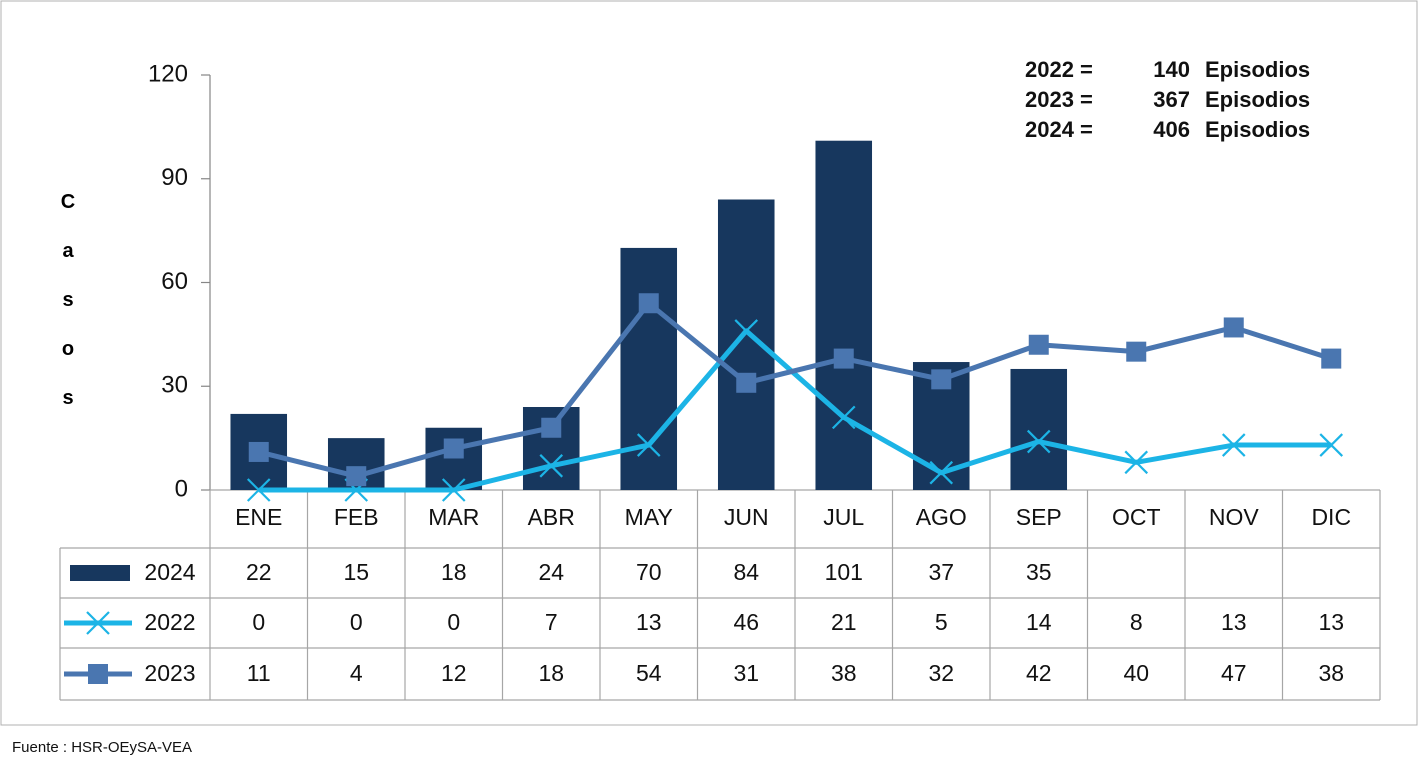  Describe the element at coordinates (649, 673) in the screenshot. I see `table-value: 54` at that location.